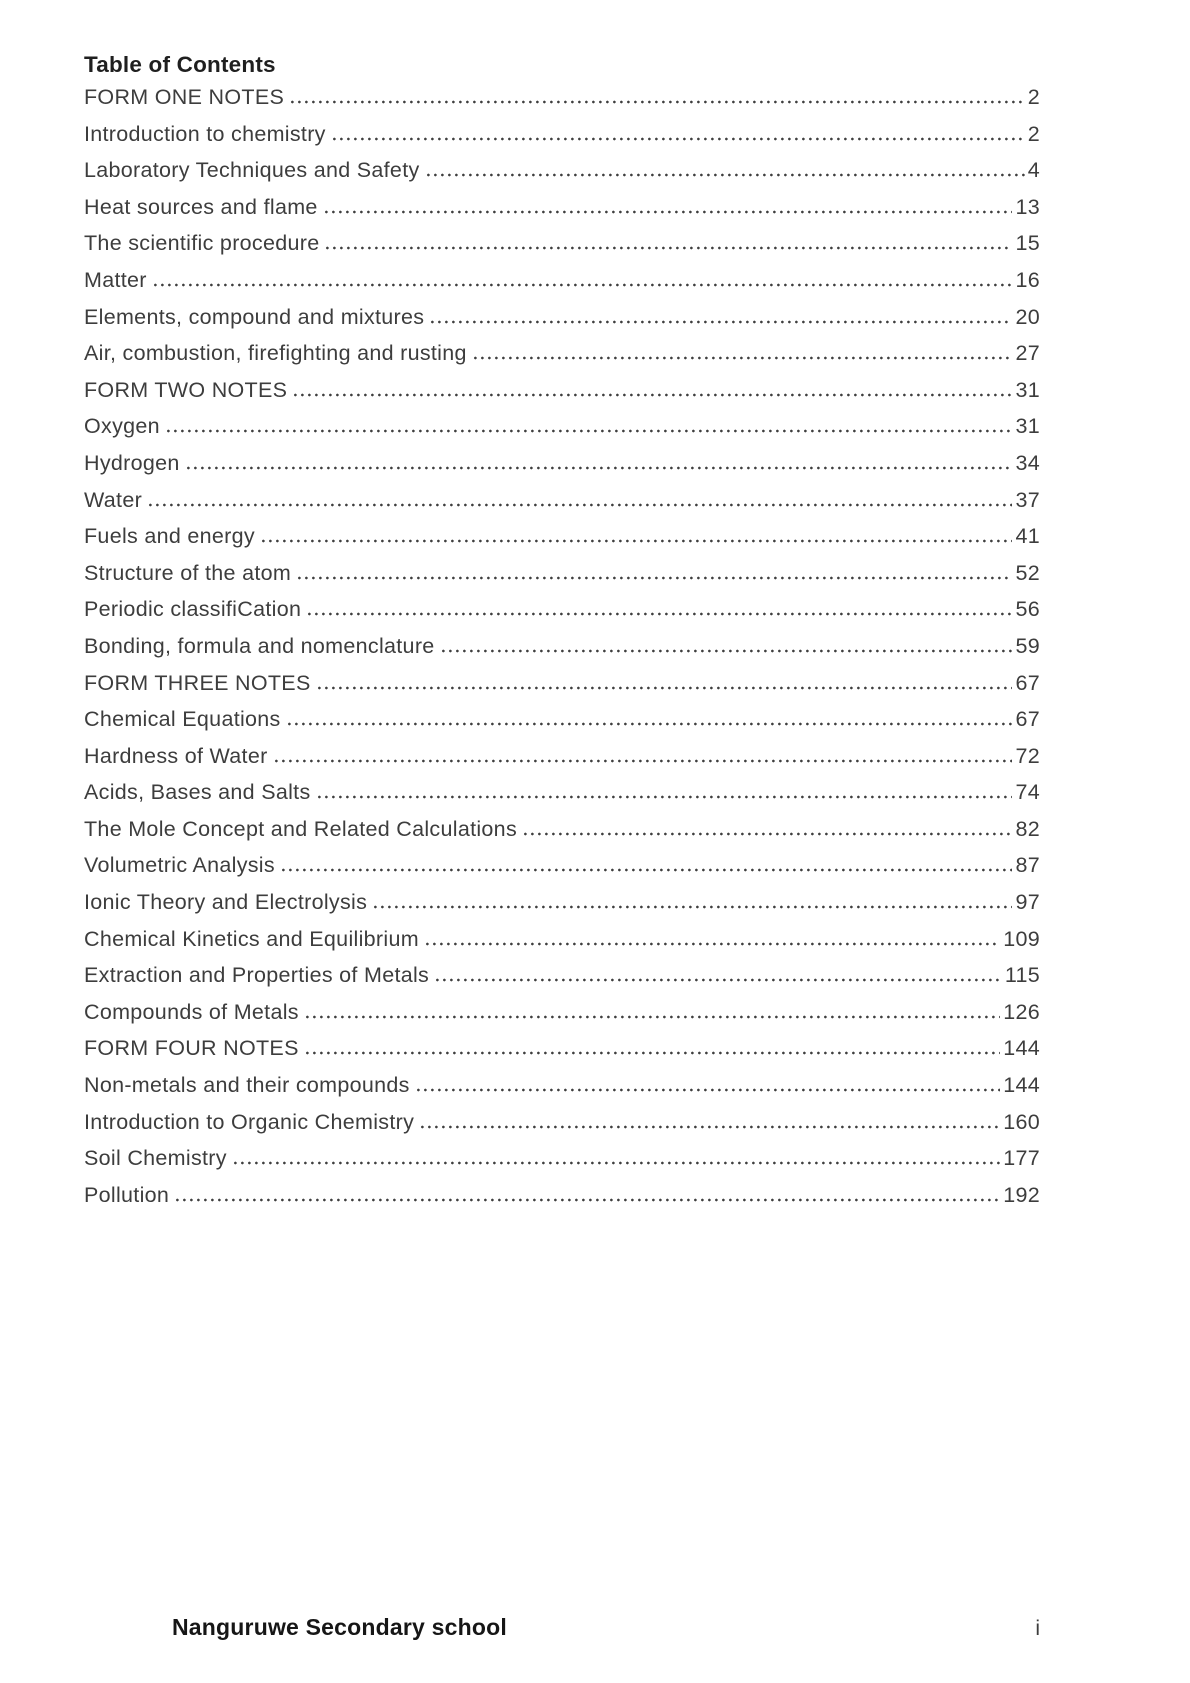 This screenshot has height=1683, width=1190. Describe the element at coordinates (252, 170) in the screenshot. I see `toc-entry-title: Laboratory Techniques and Safety` at that location.